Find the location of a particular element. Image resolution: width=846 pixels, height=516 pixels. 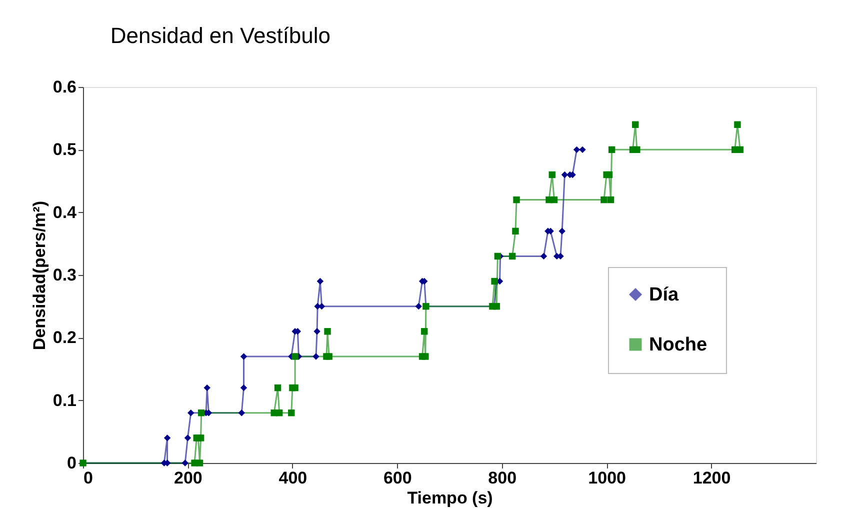

x-tick-label: 600 is located at coordinates (397, 478).